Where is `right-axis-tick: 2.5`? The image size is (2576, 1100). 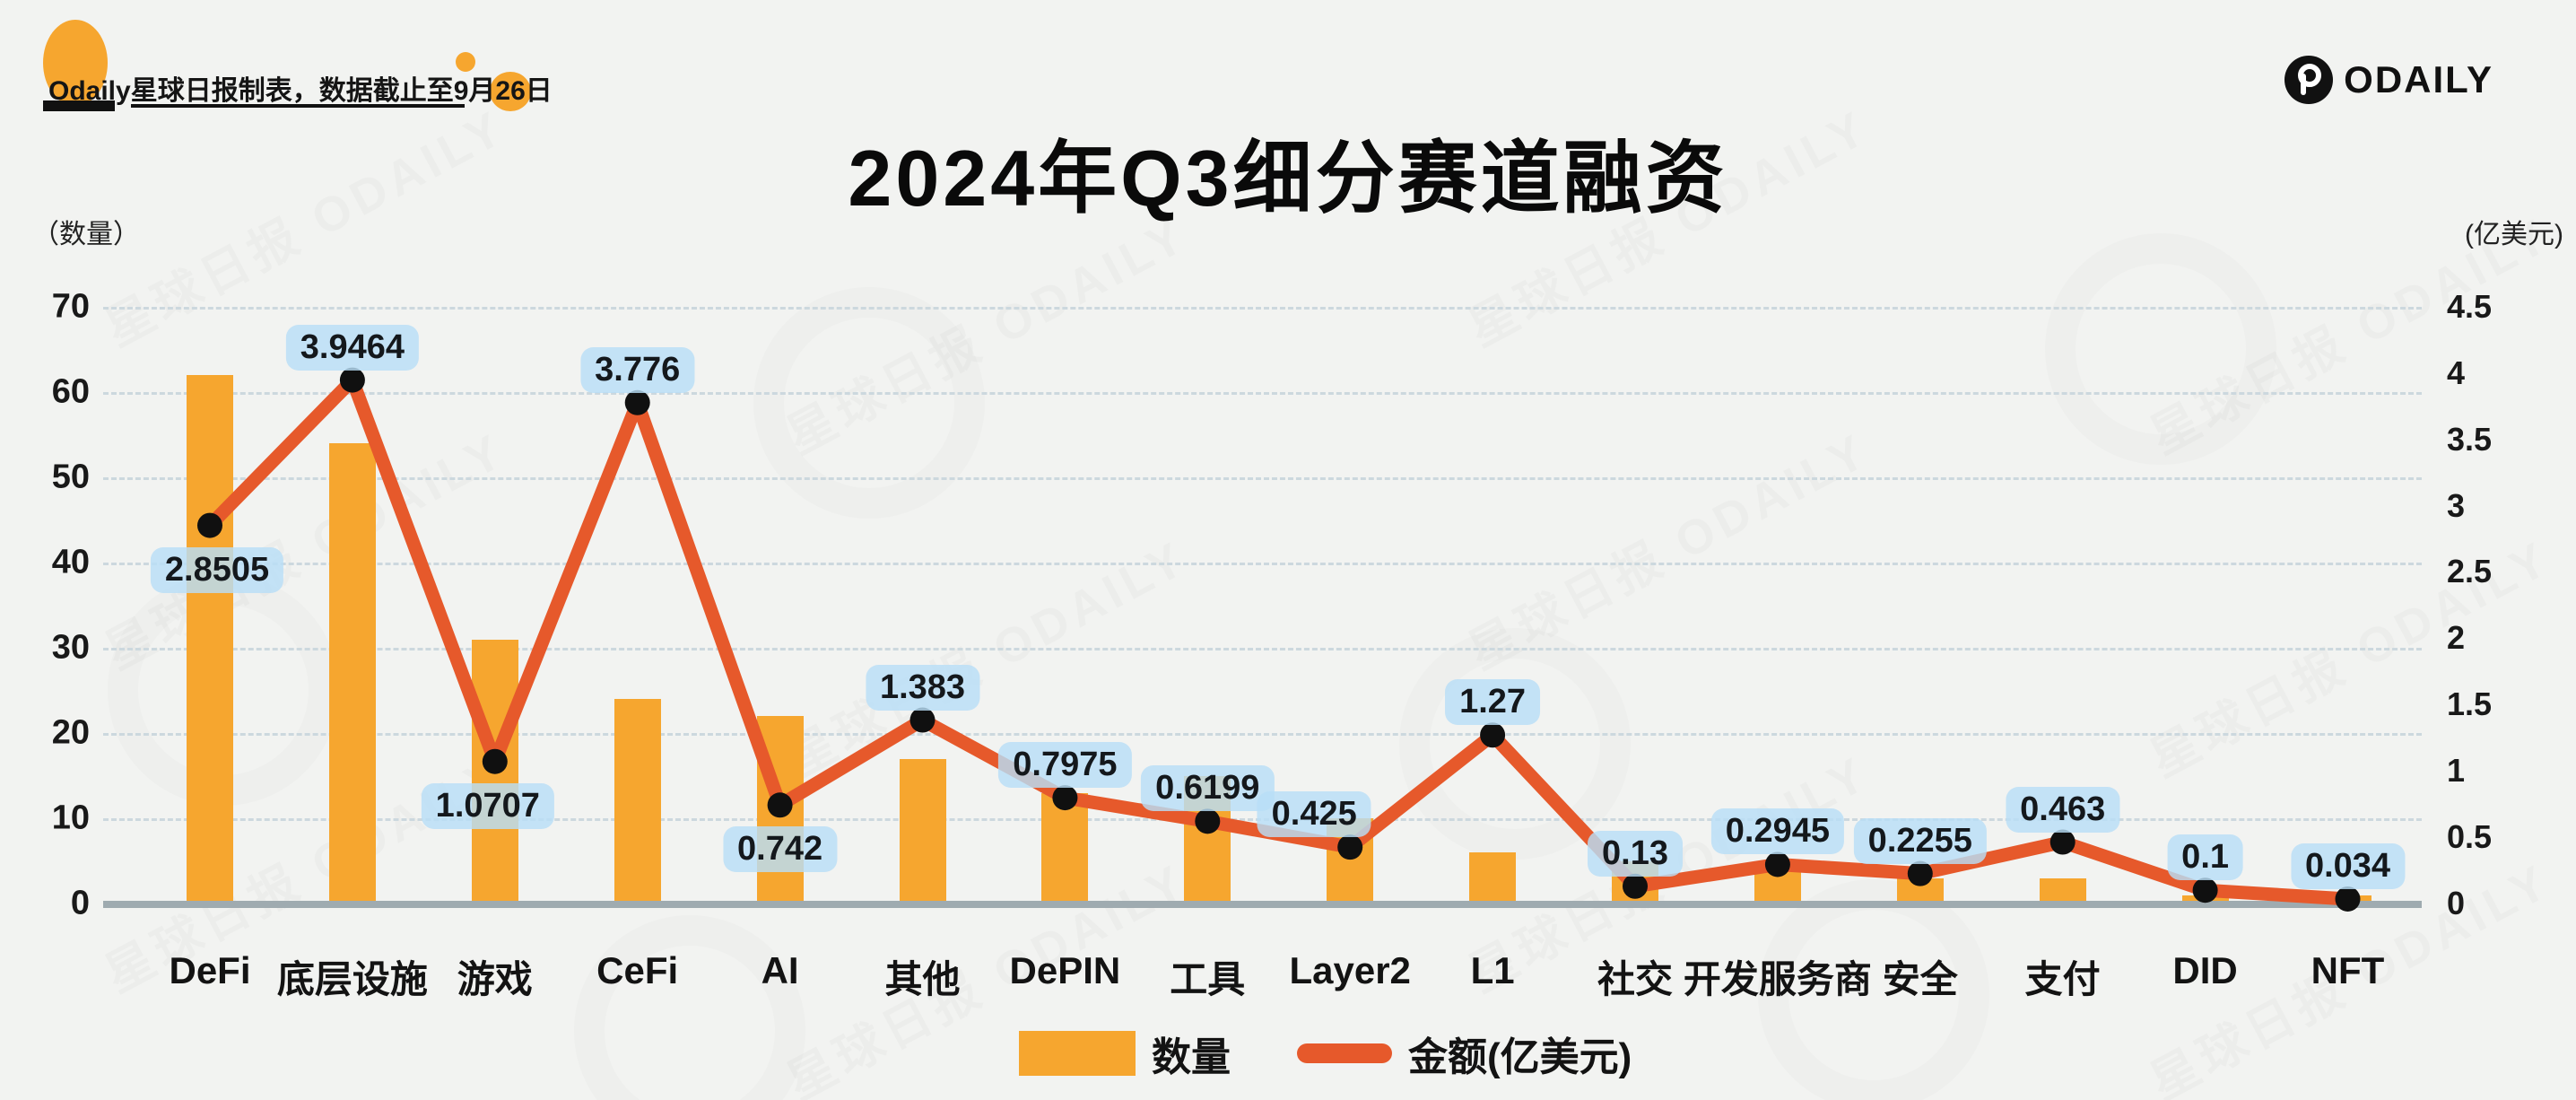 right-axis-tick: 2.5 is located at coordinates (2470, 571).